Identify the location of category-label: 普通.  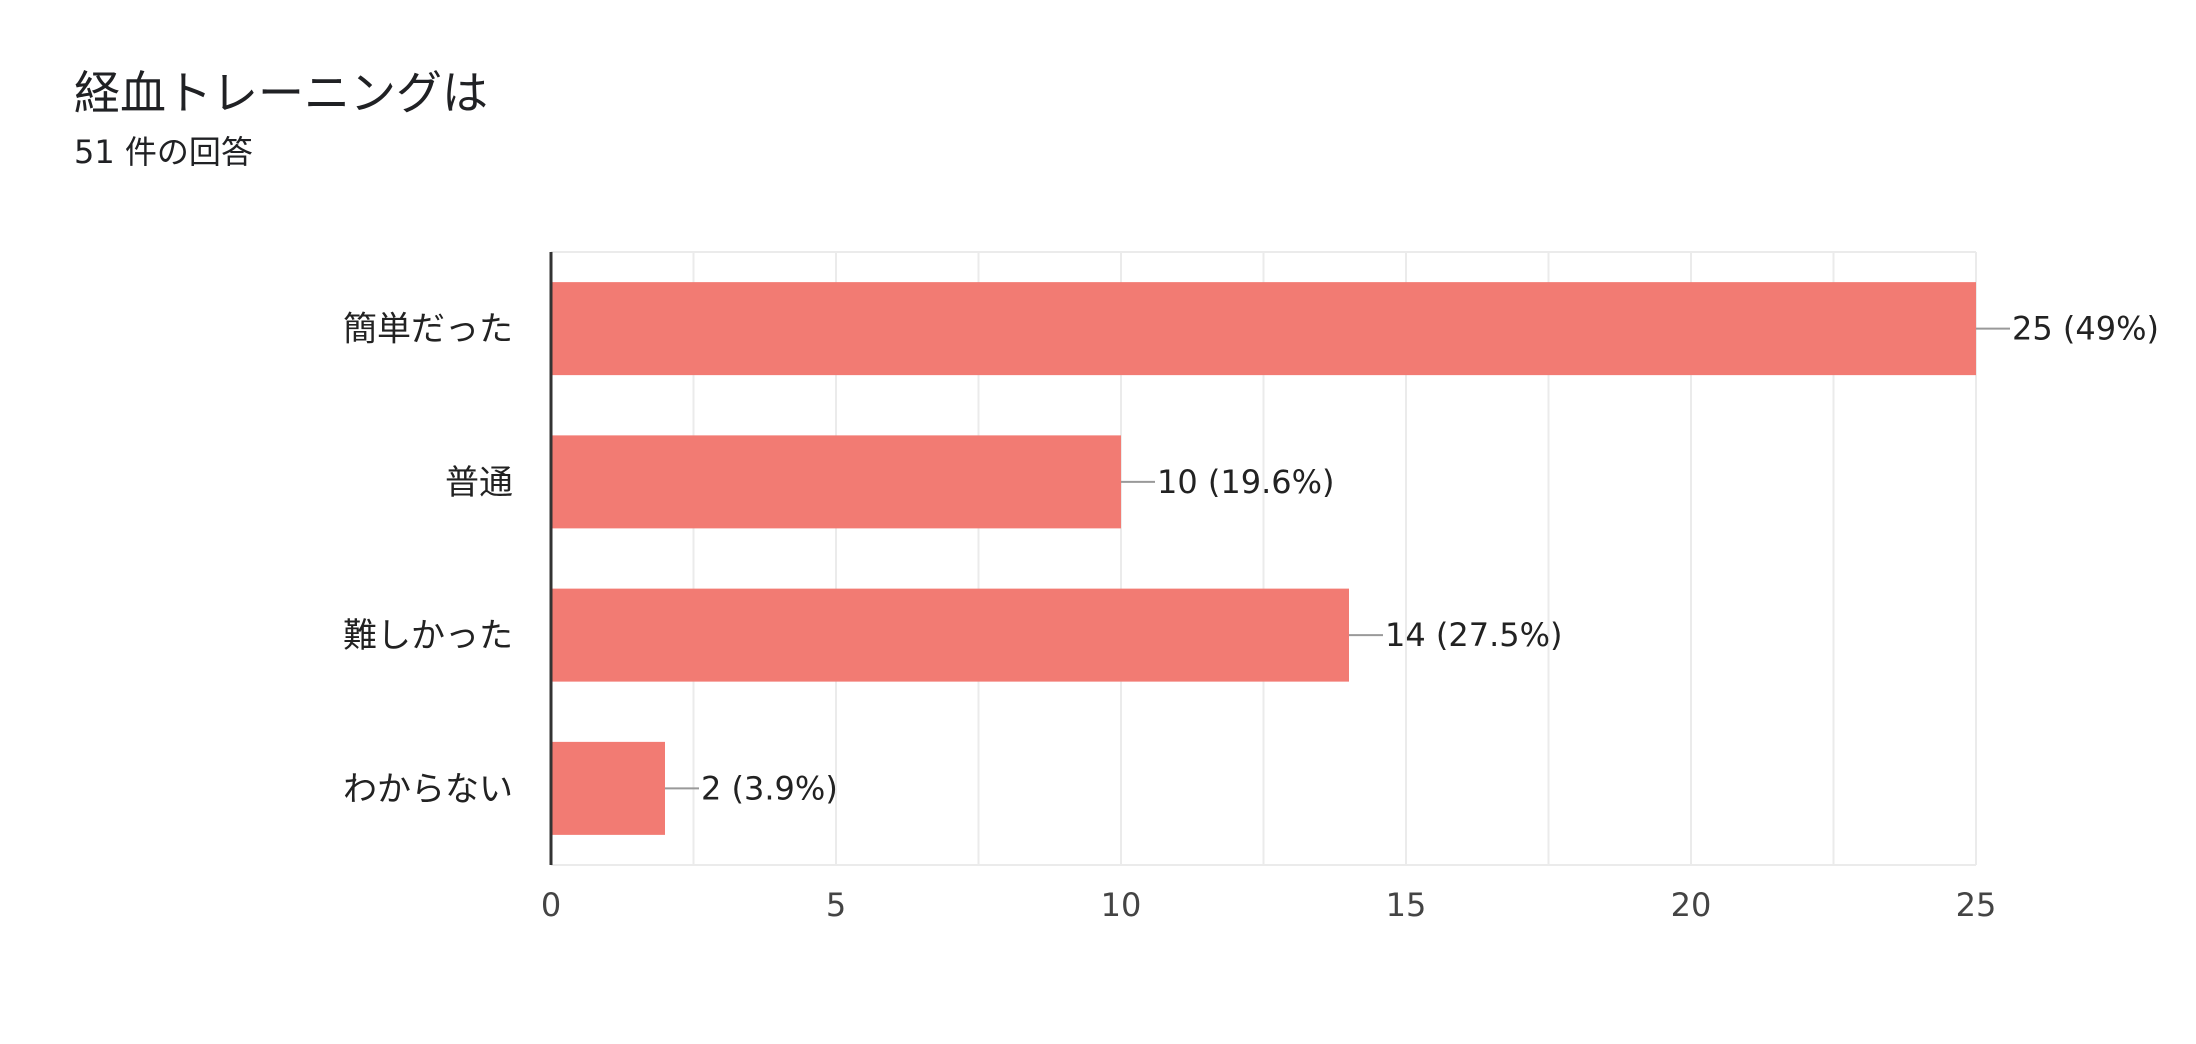
(479, 483).